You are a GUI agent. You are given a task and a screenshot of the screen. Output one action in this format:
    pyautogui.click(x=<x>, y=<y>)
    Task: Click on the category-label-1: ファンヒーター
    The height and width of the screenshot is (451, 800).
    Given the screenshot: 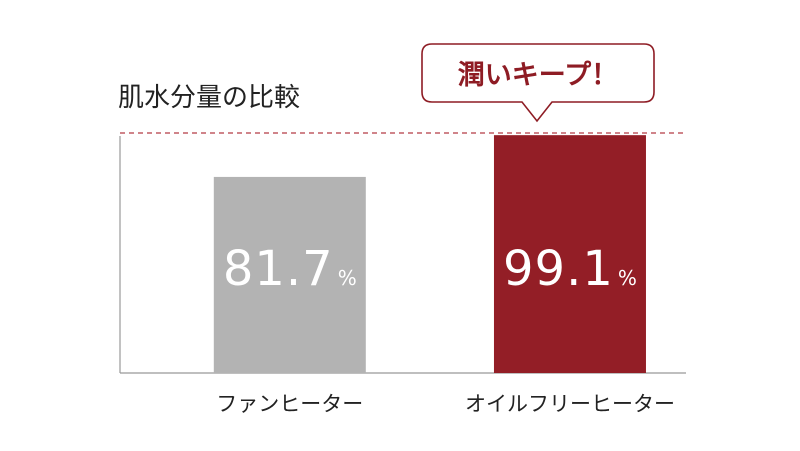 What is the action you would take?
    pyautogui.click(x=289, y=404)
    